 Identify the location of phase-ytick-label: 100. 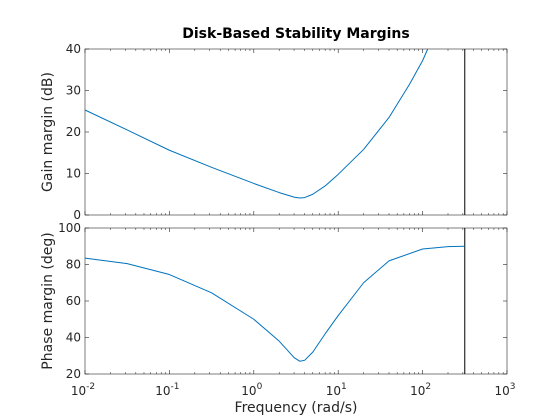
(69, 228).